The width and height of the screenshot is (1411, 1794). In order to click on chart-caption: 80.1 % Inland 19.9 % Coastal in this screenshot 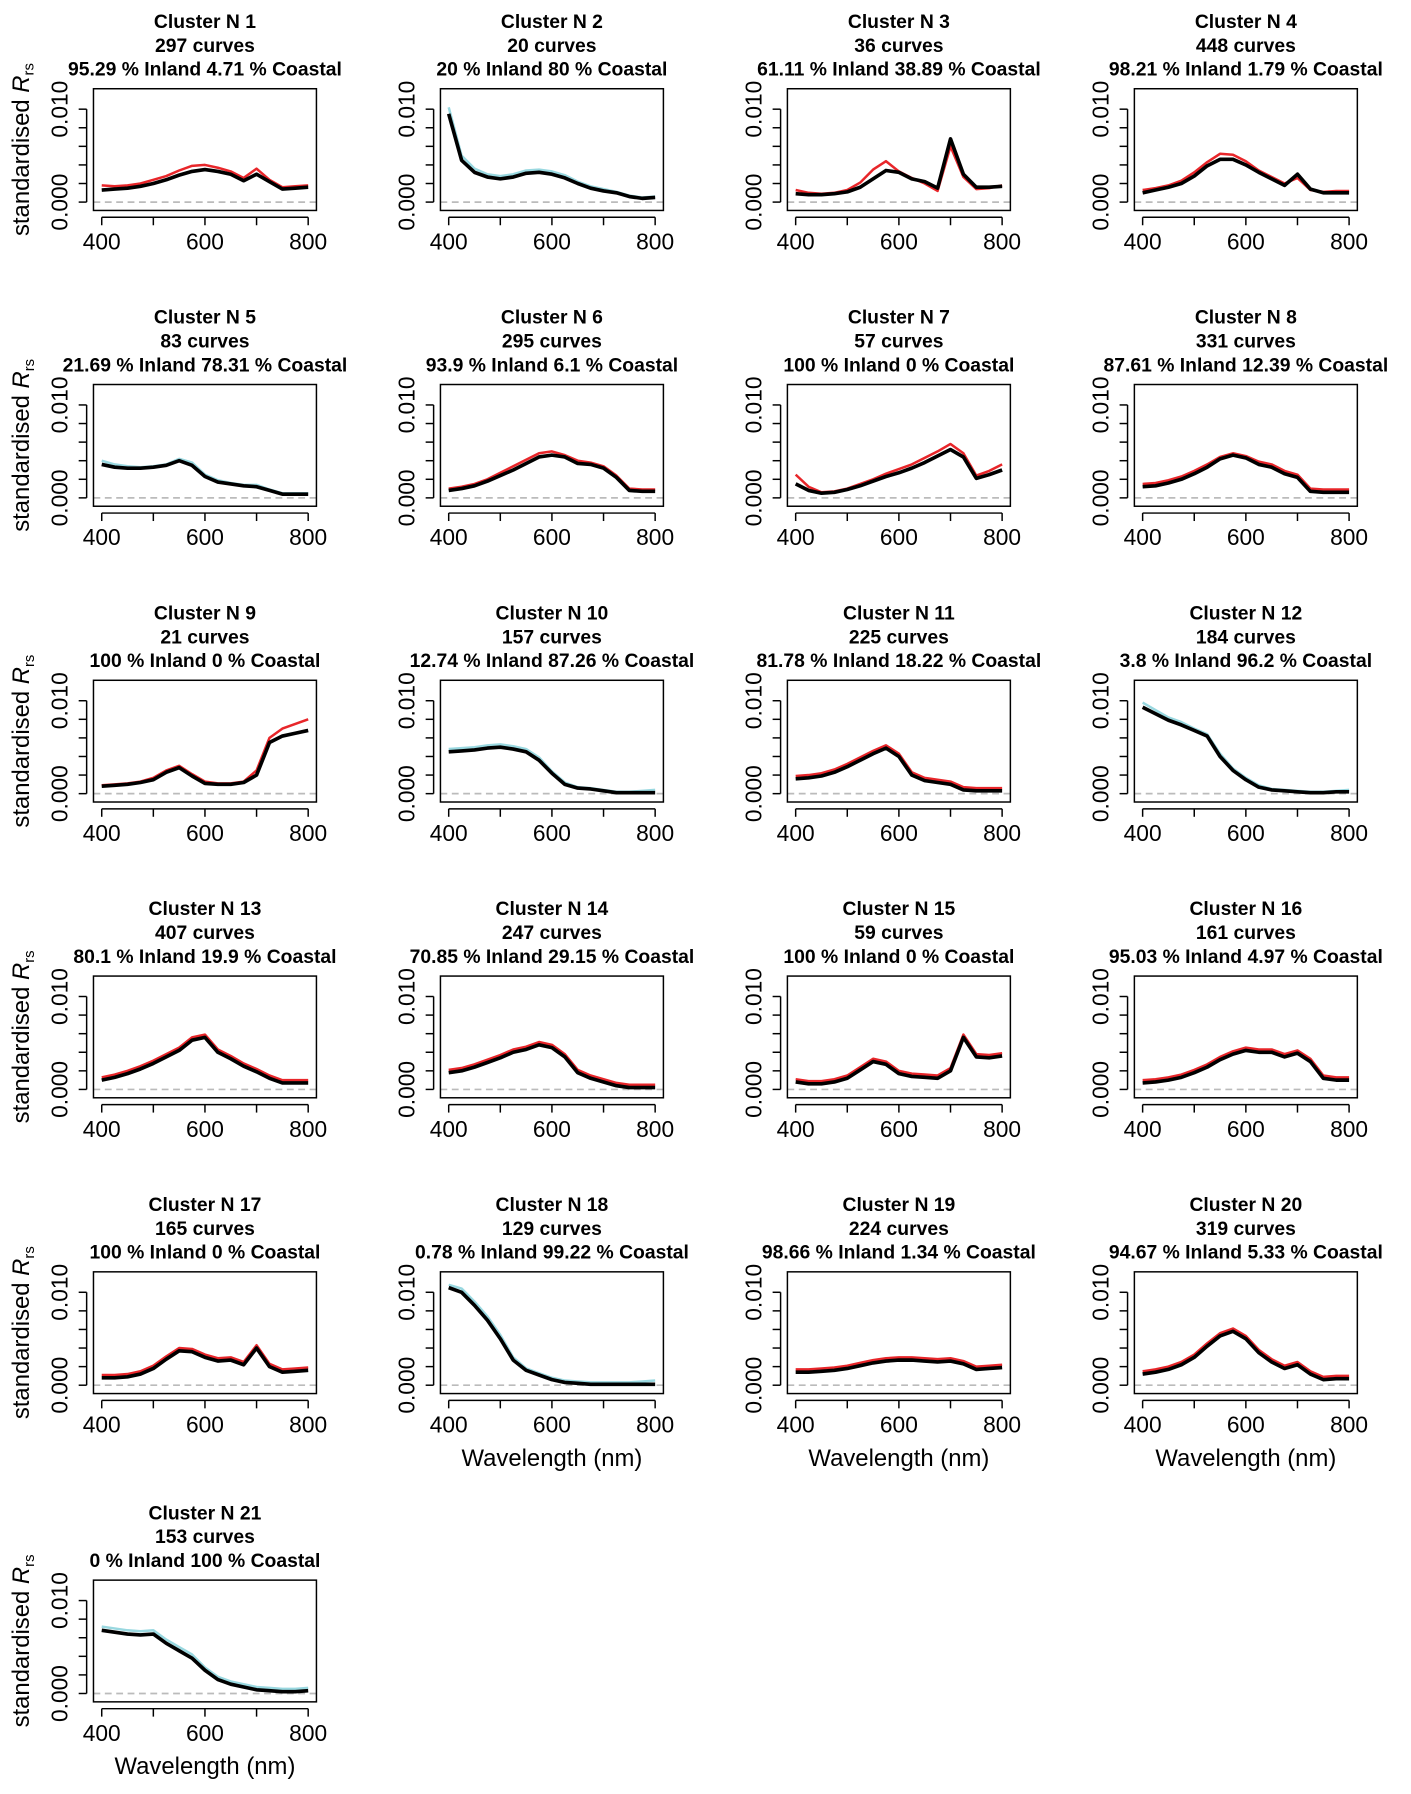, I will do `click(204, 957)`.